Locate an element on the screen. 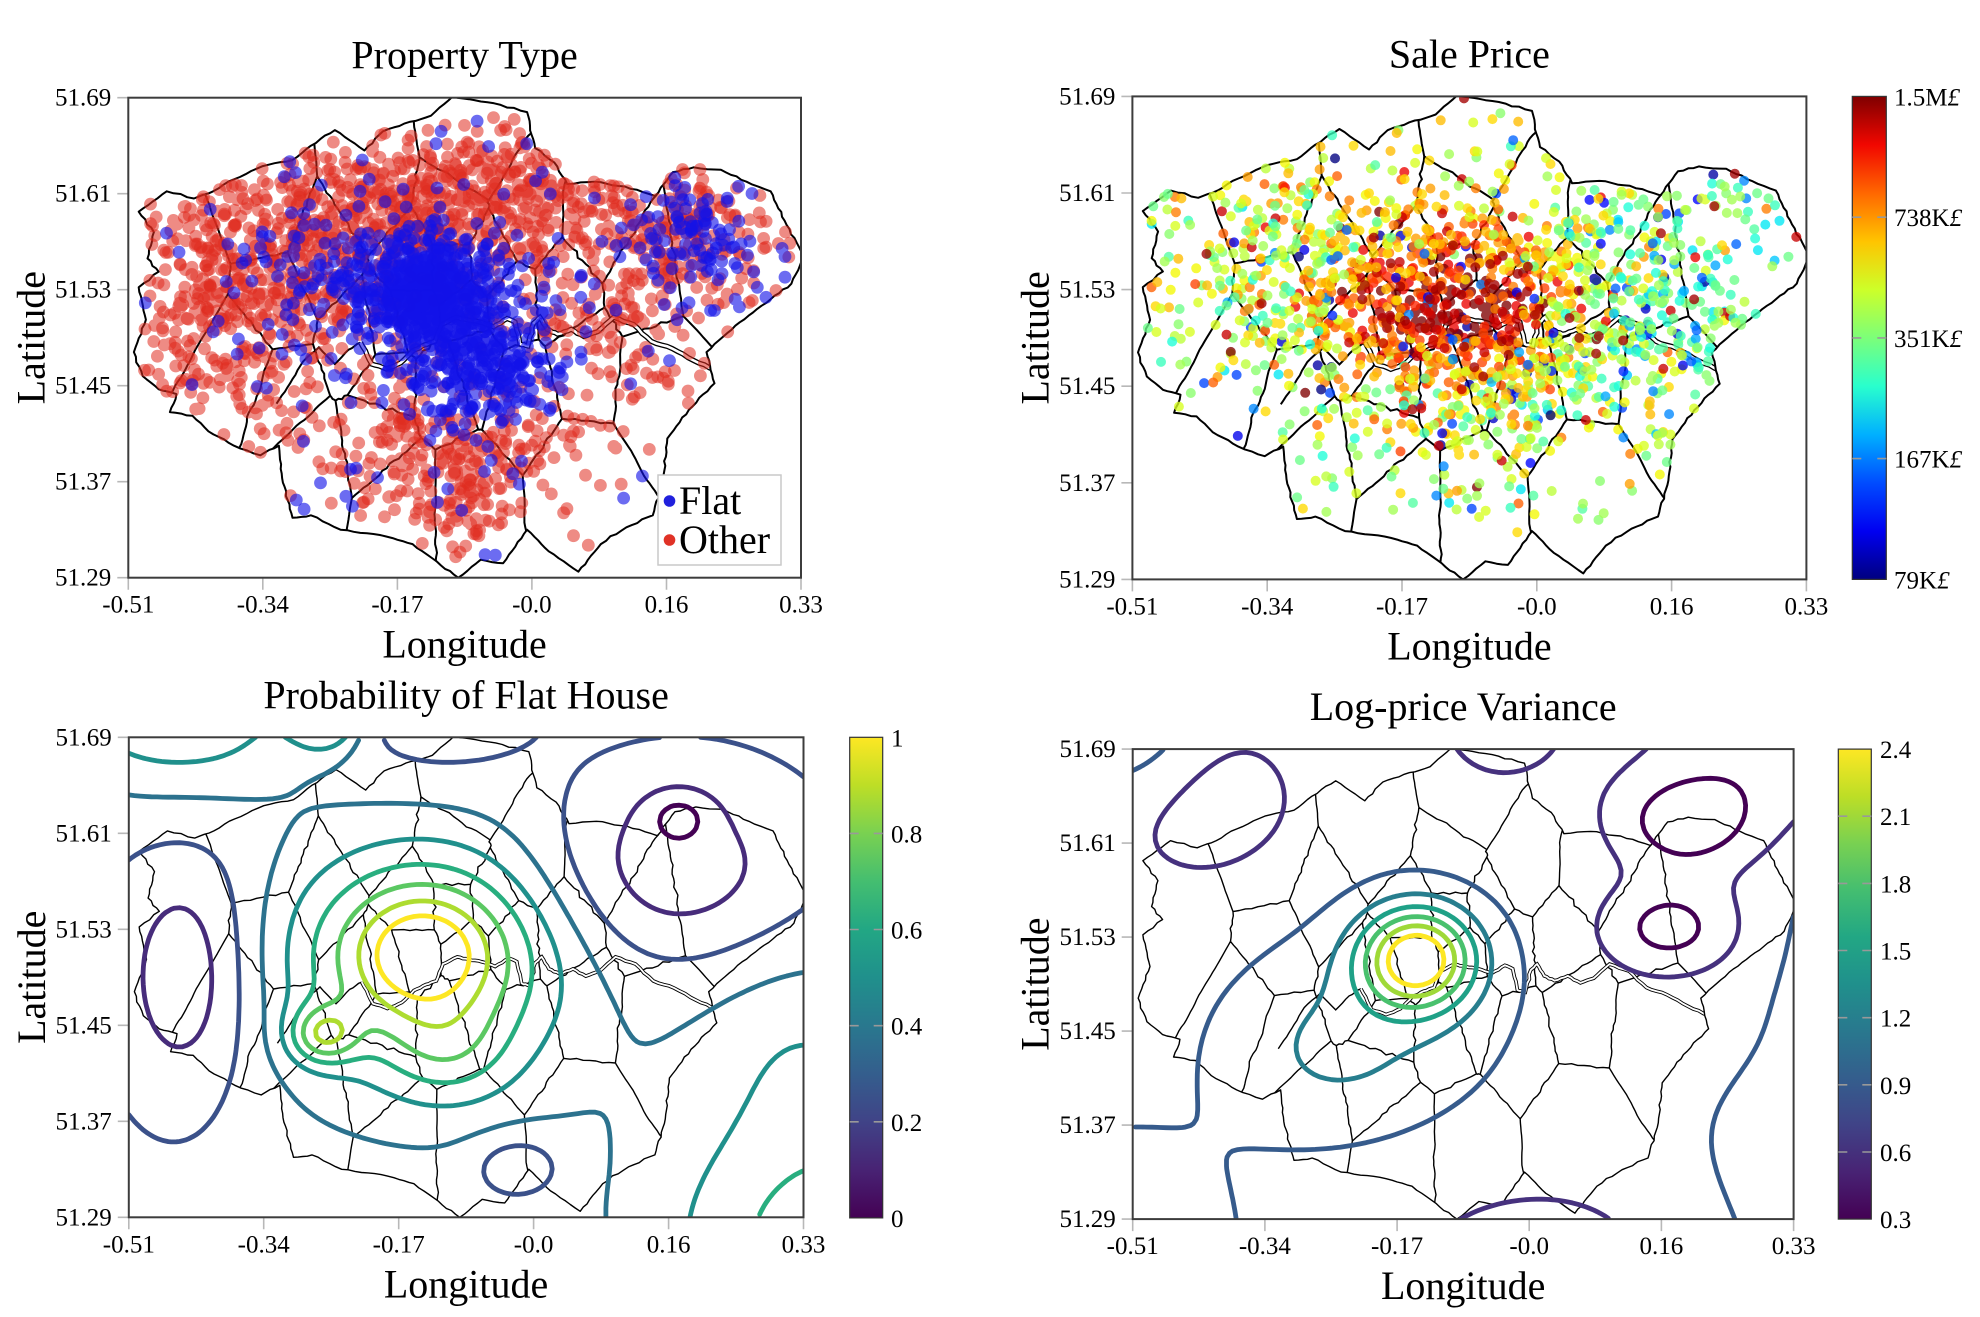 The image size is (1980, 1317). svg-text: 0.9 is located at coordinates (1895, 1086).